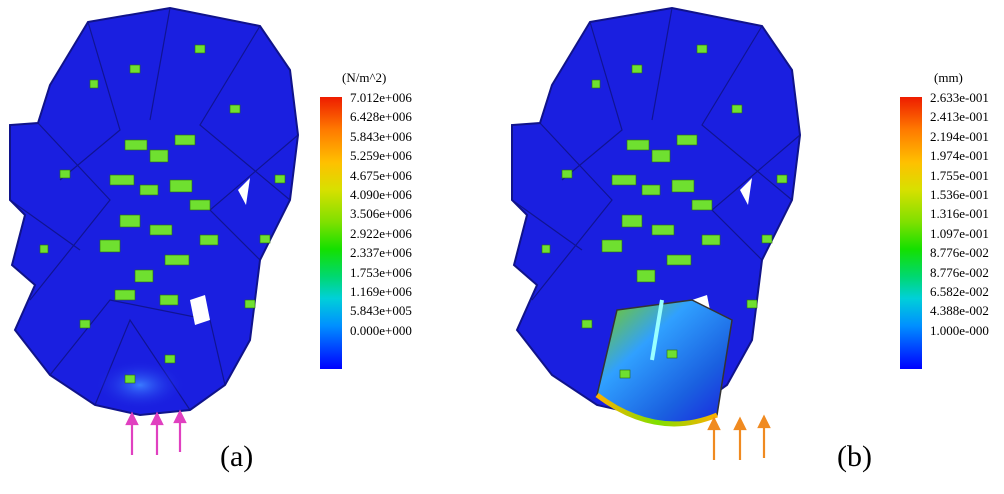  What do you see at coordinates (381, 194) in the screenshot?
I see `scale-label: 4.090e+006` at bounding box center [381, 194].